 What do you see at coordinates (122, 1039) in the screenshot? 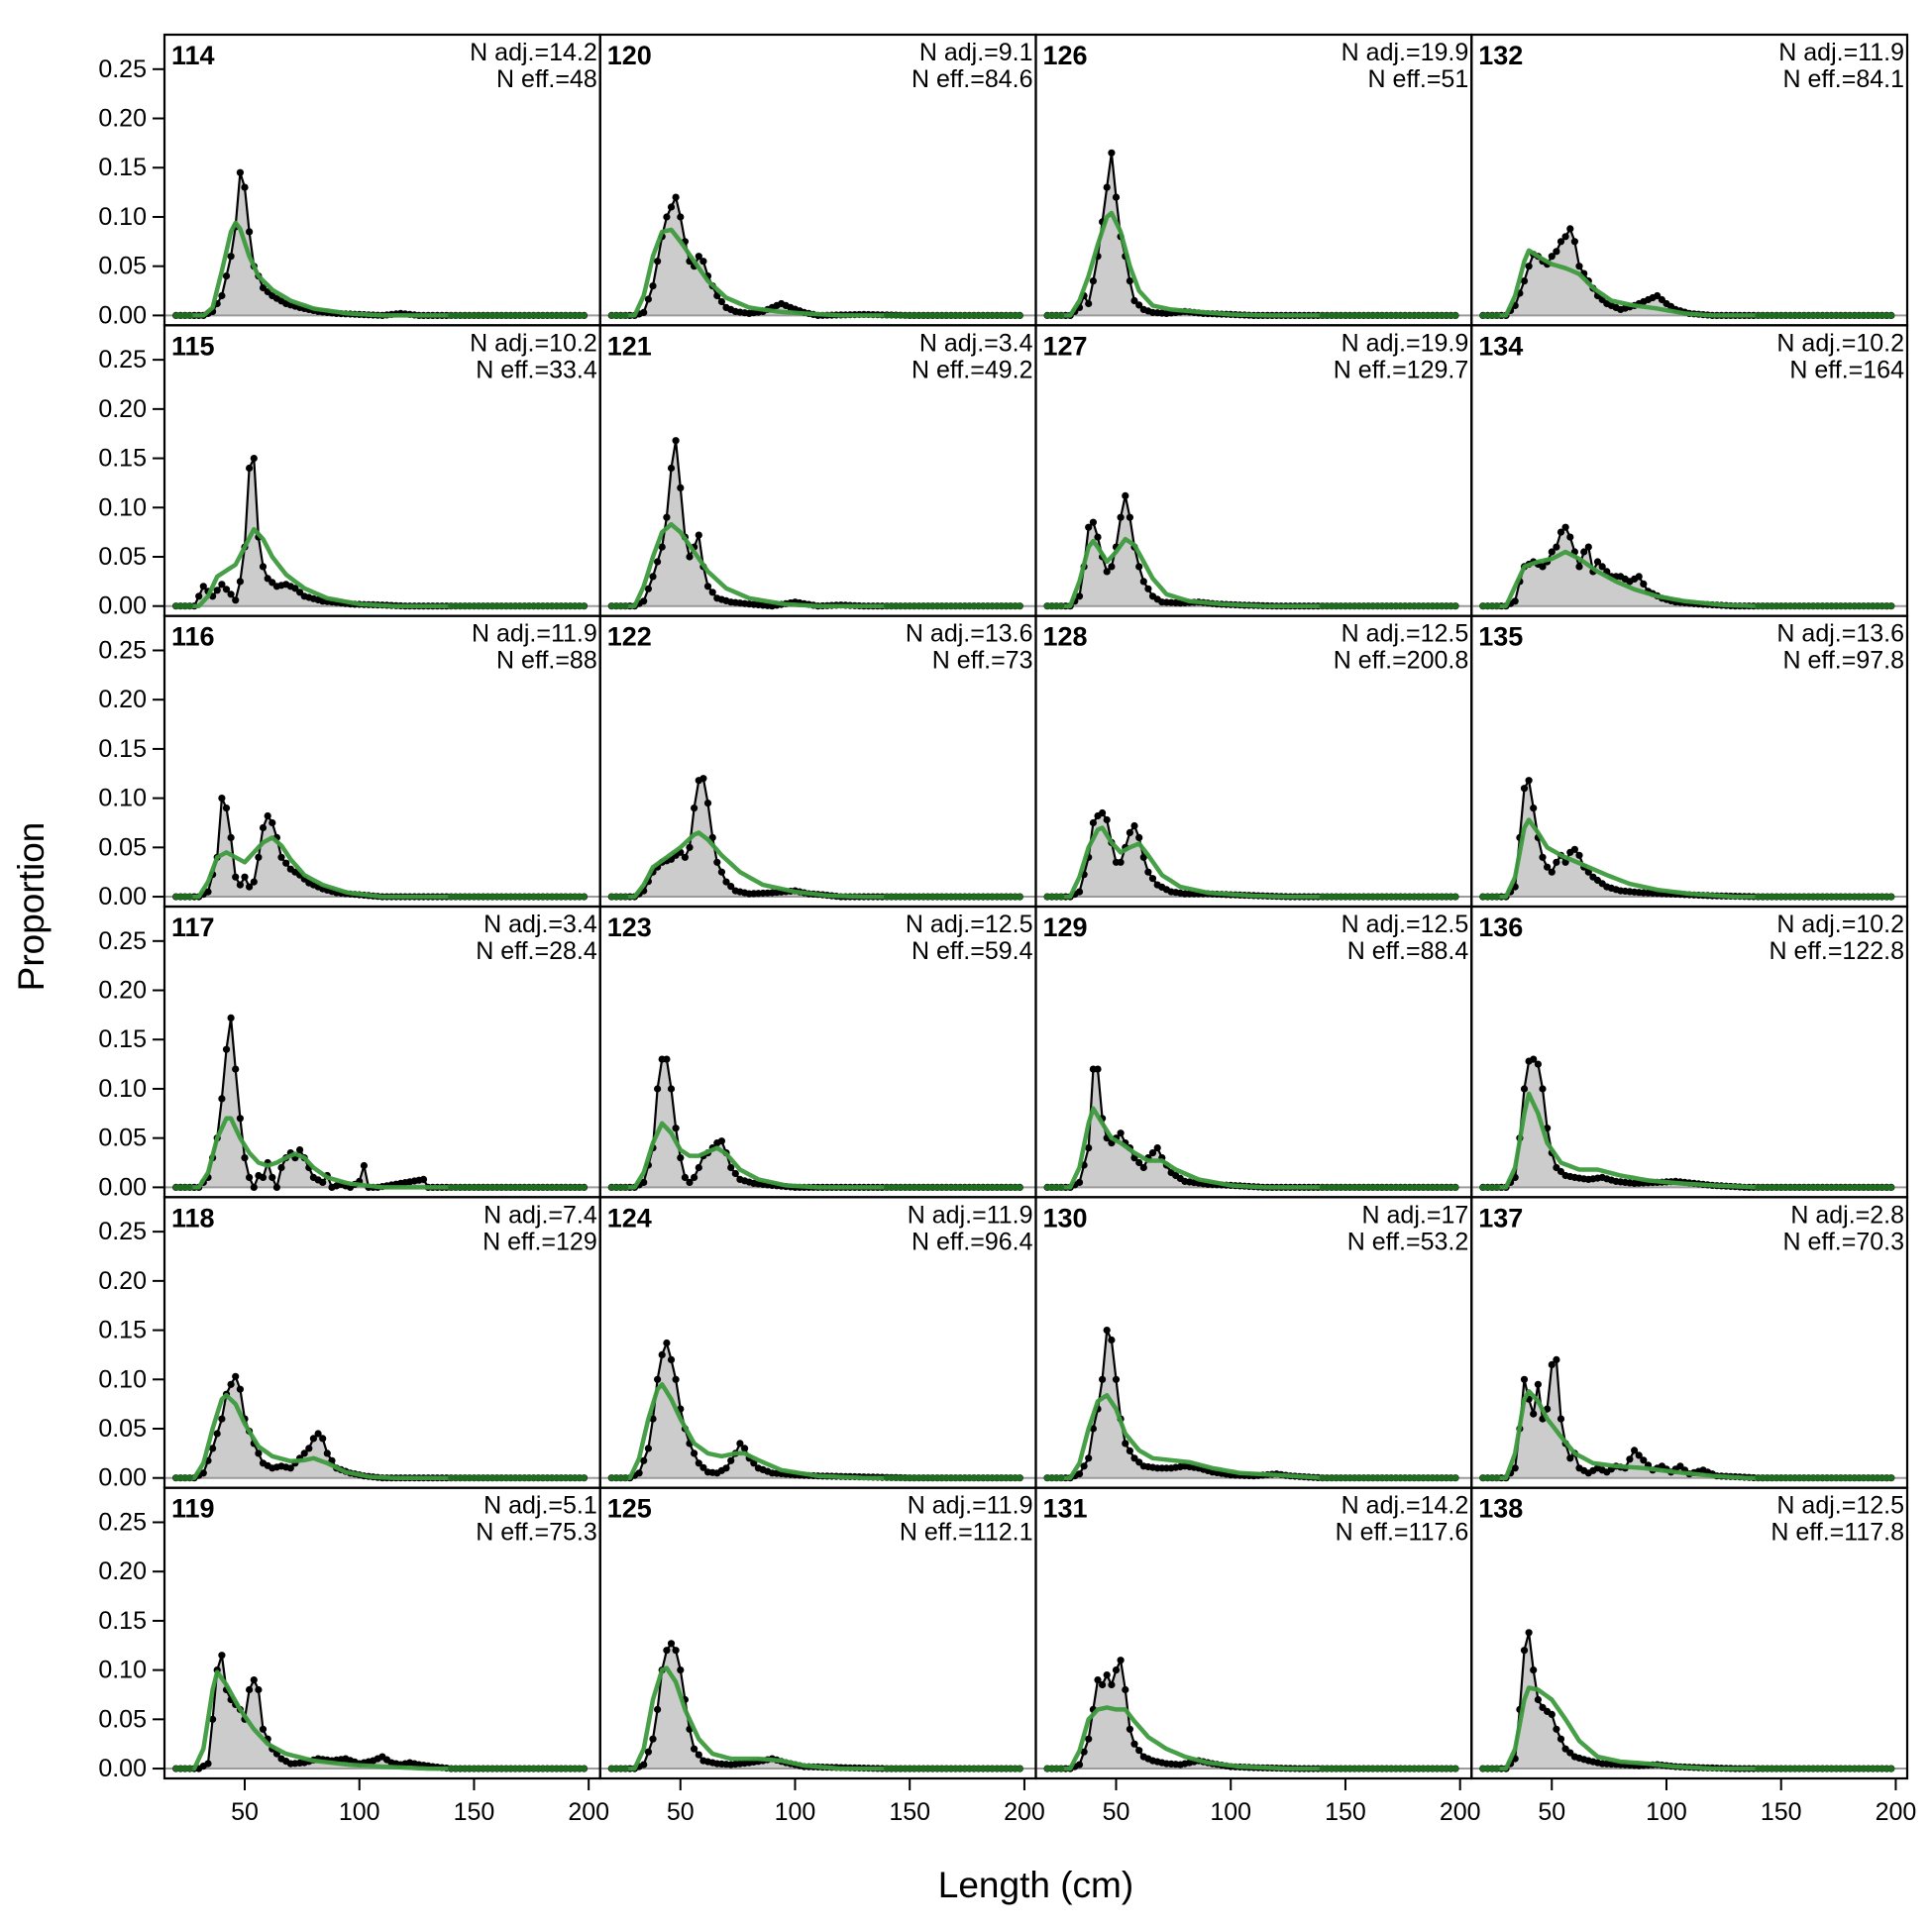
I see `y-tick-label: 0.15` at bounding box center [122, 1039].